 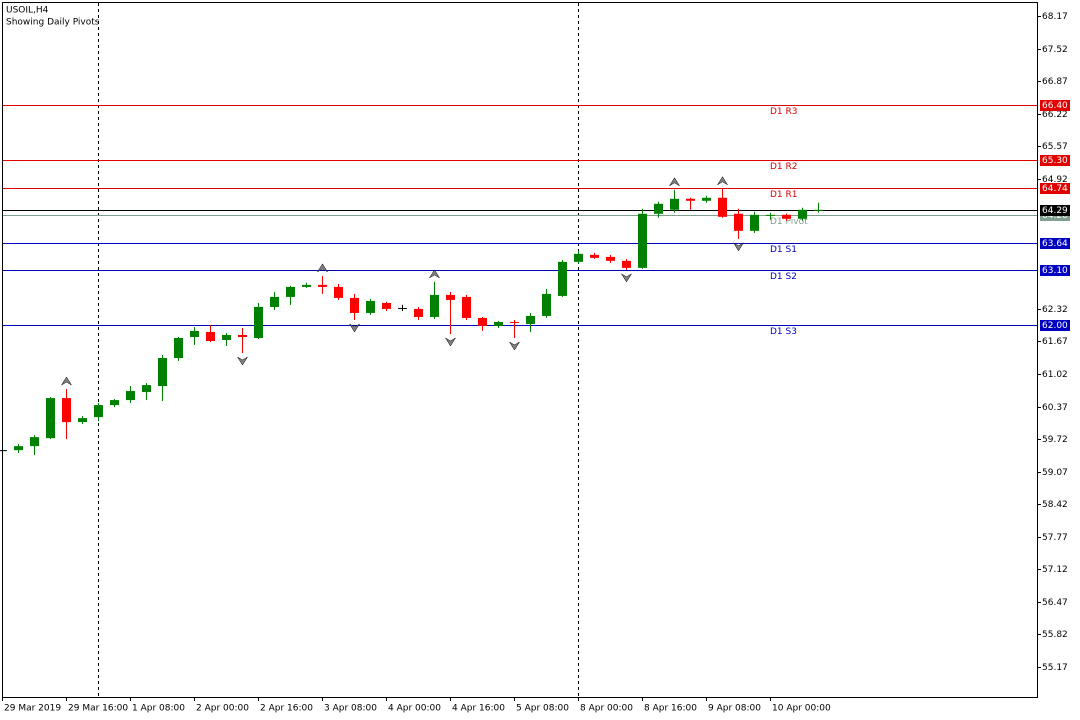 What do you see at coordinates (350, 709) in the screenshot?
I see `x-tick-label: 3 Apr 08:00` at bounding box center [350, 709].